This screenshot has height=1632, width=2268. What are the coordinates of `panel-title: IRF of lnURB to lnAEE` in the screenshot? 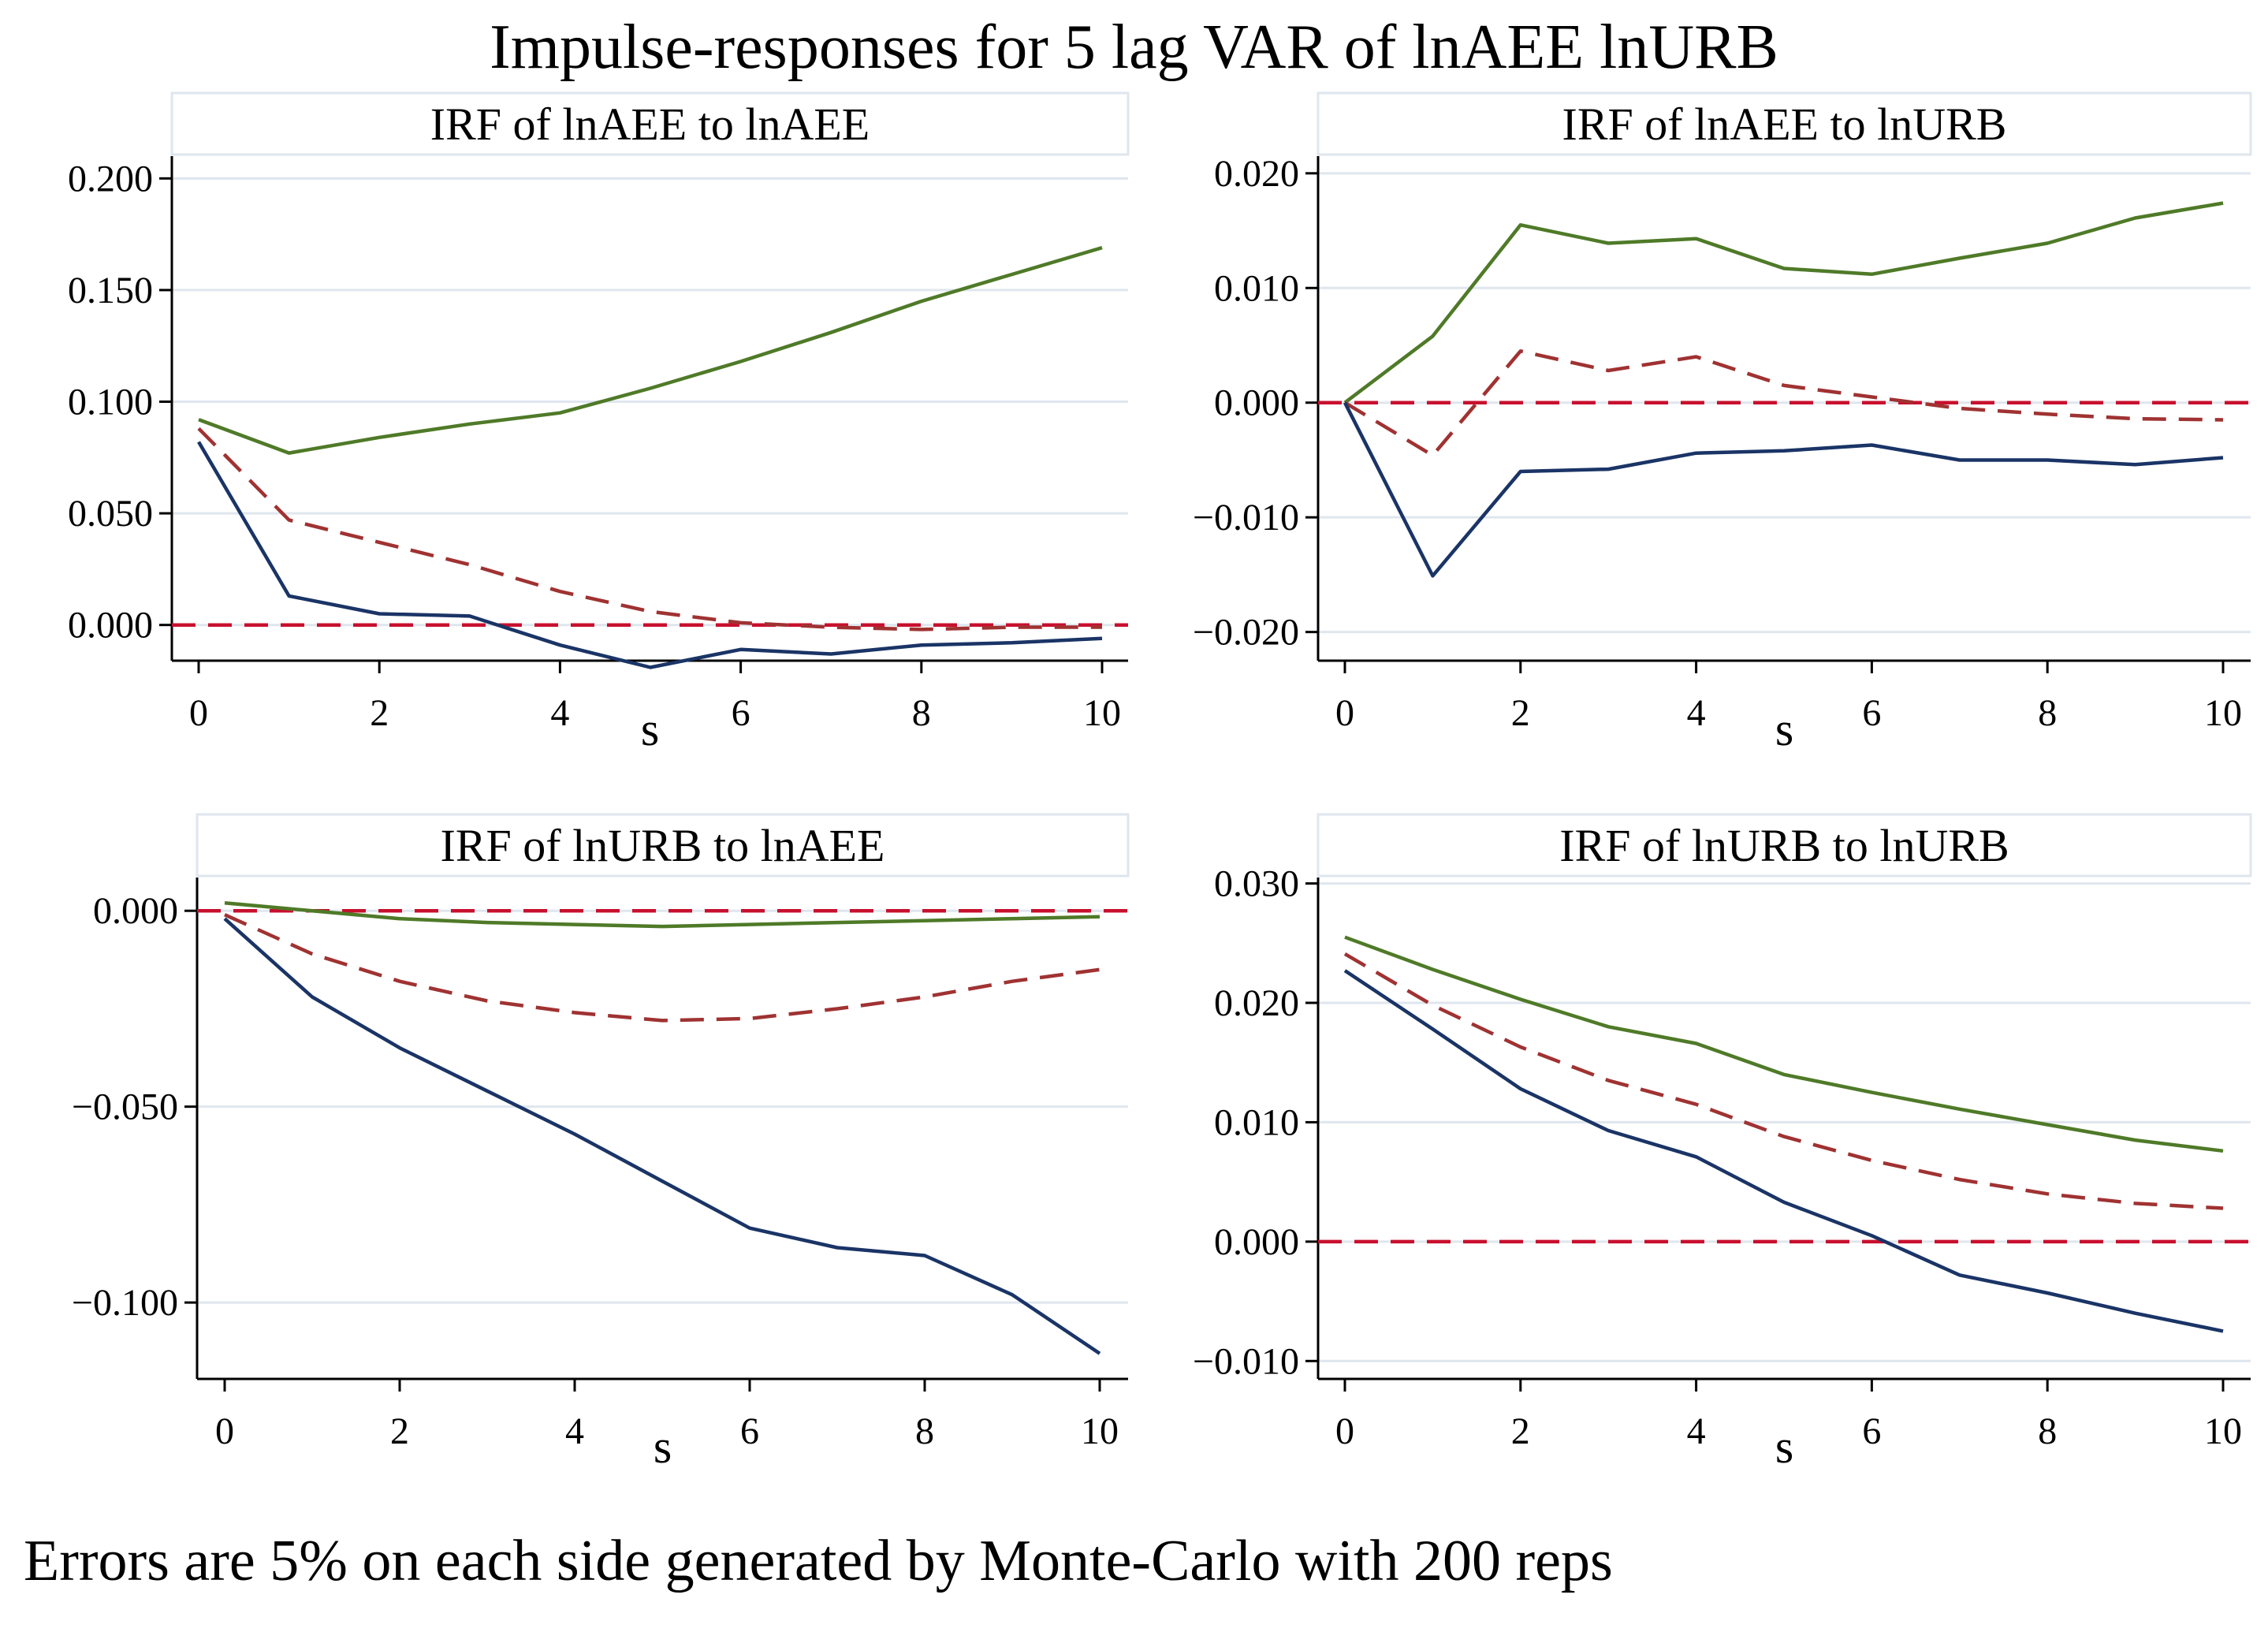 It's located at (663, 845).